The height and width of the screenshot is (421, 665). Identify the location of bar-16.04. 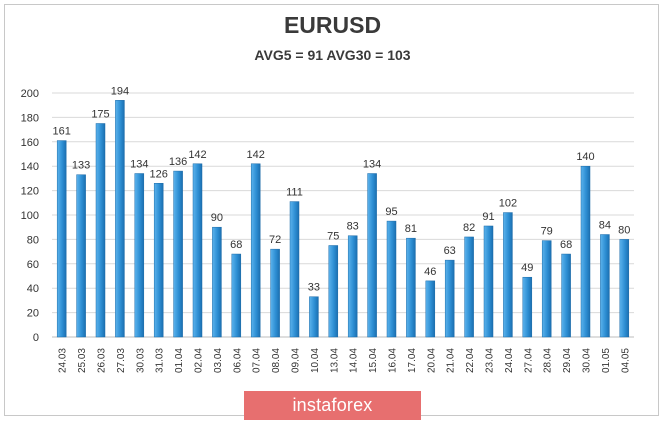
(391, 279).